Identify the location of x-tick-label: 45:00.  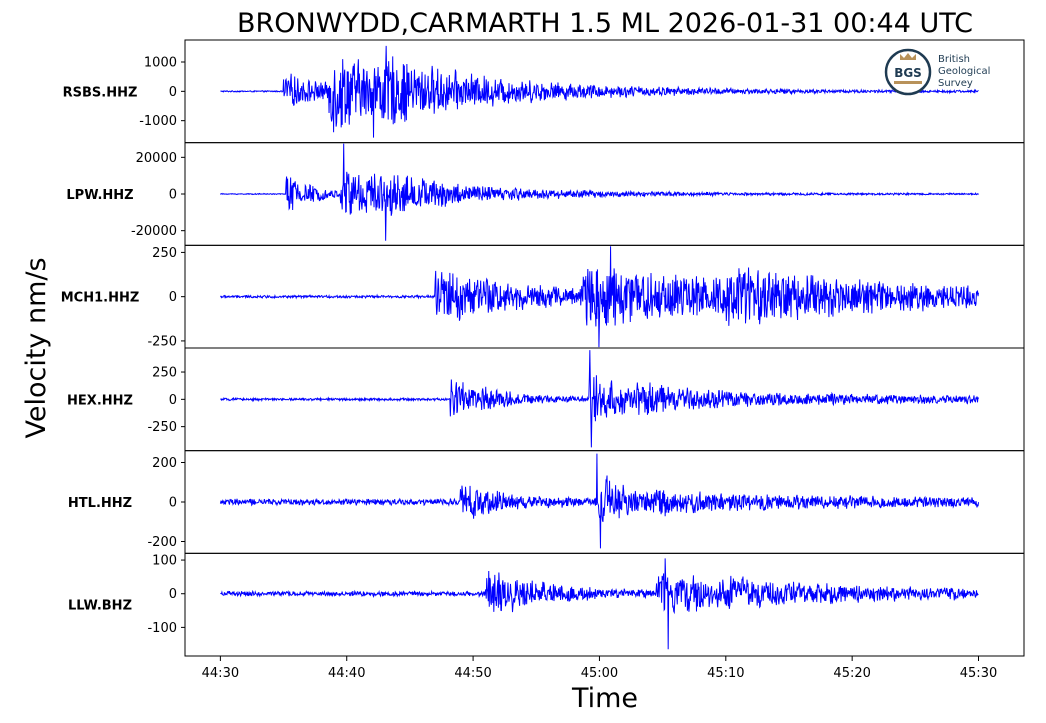
(599, 673).